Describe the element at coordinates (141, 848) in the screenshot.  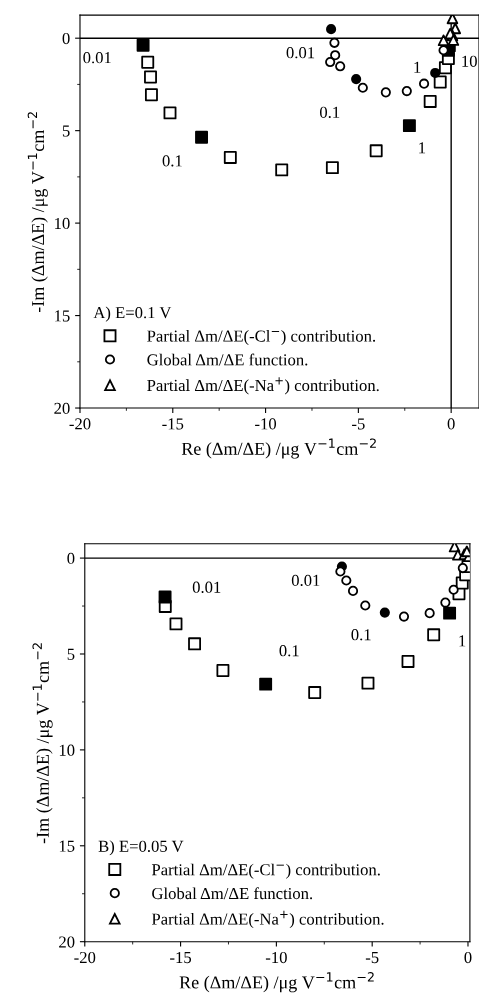
I see `legend-title: B) E=0.05 V` at that location.